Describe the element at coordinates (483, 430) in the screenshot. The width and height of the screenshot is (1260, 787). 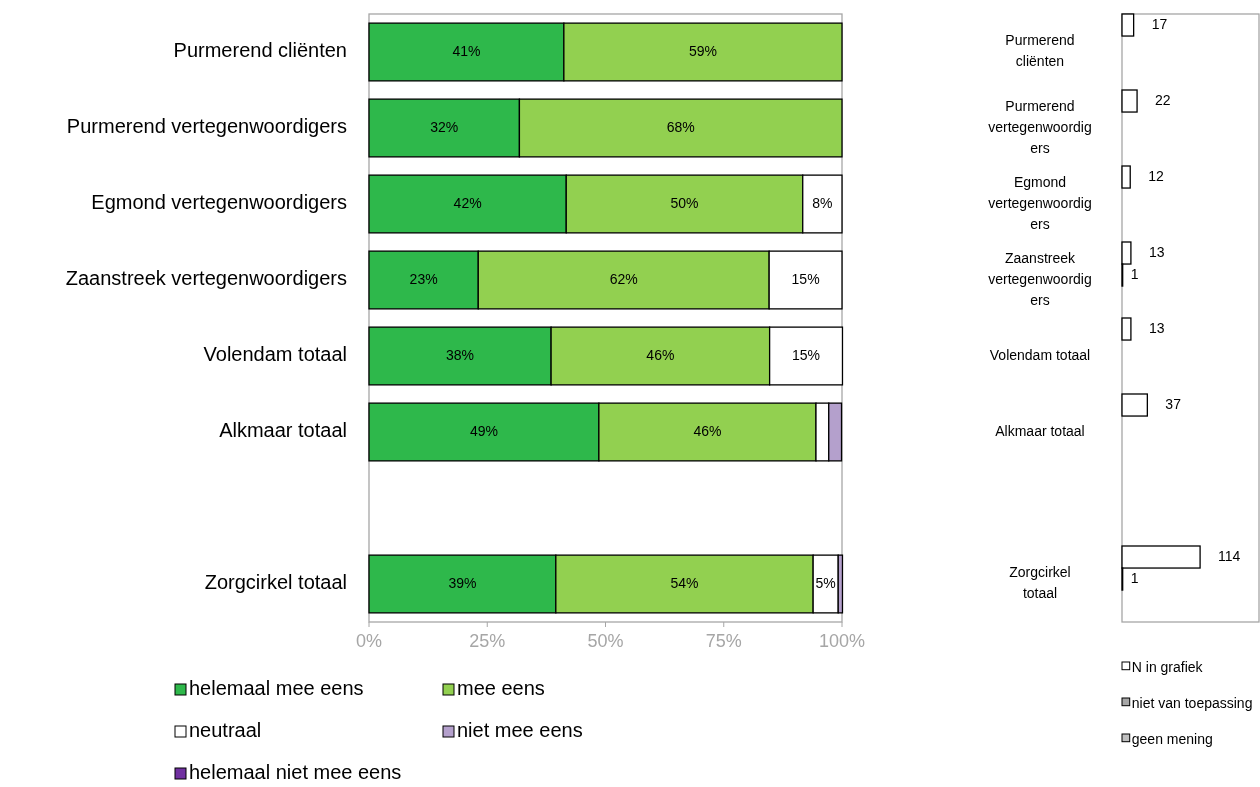
I see `data-label: 49%` at that location.